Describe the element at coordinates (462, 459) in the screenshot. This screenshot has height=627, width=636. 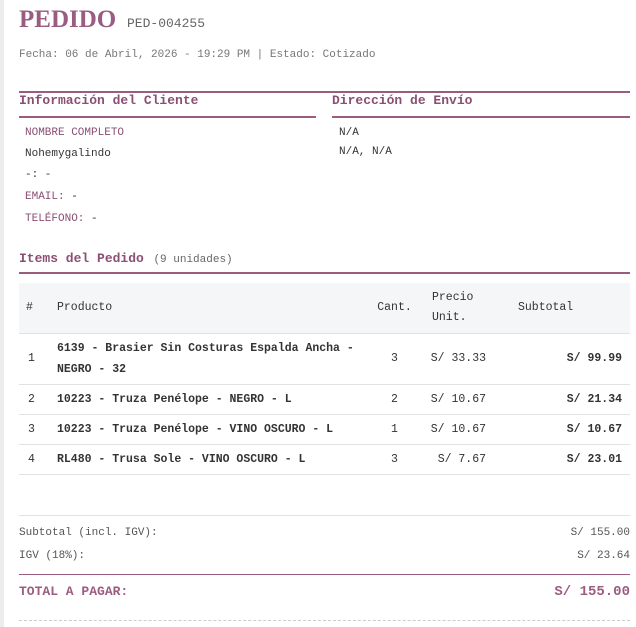
I see `unit-price: S/ 7.67` at that location.